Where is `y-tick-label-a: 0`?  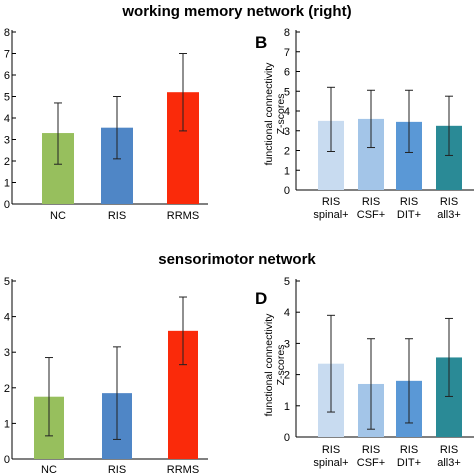
y-tick-label-a: 0 is located at coordinates (7, 205).